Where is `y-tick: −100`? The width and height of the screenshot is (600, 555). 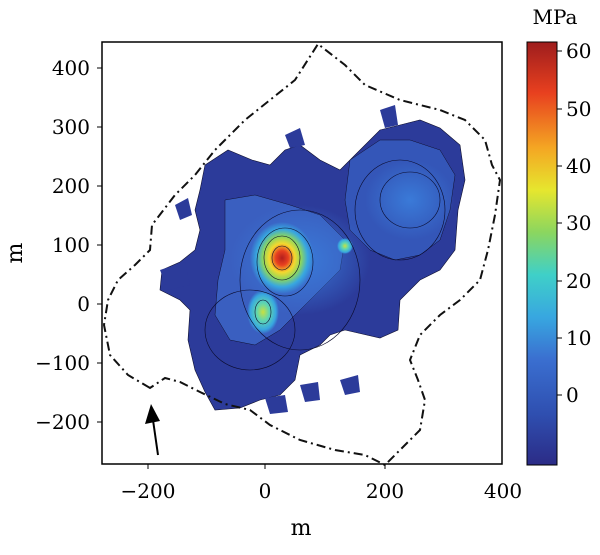
y-tick: −100 is located at coordinates (68, 363).